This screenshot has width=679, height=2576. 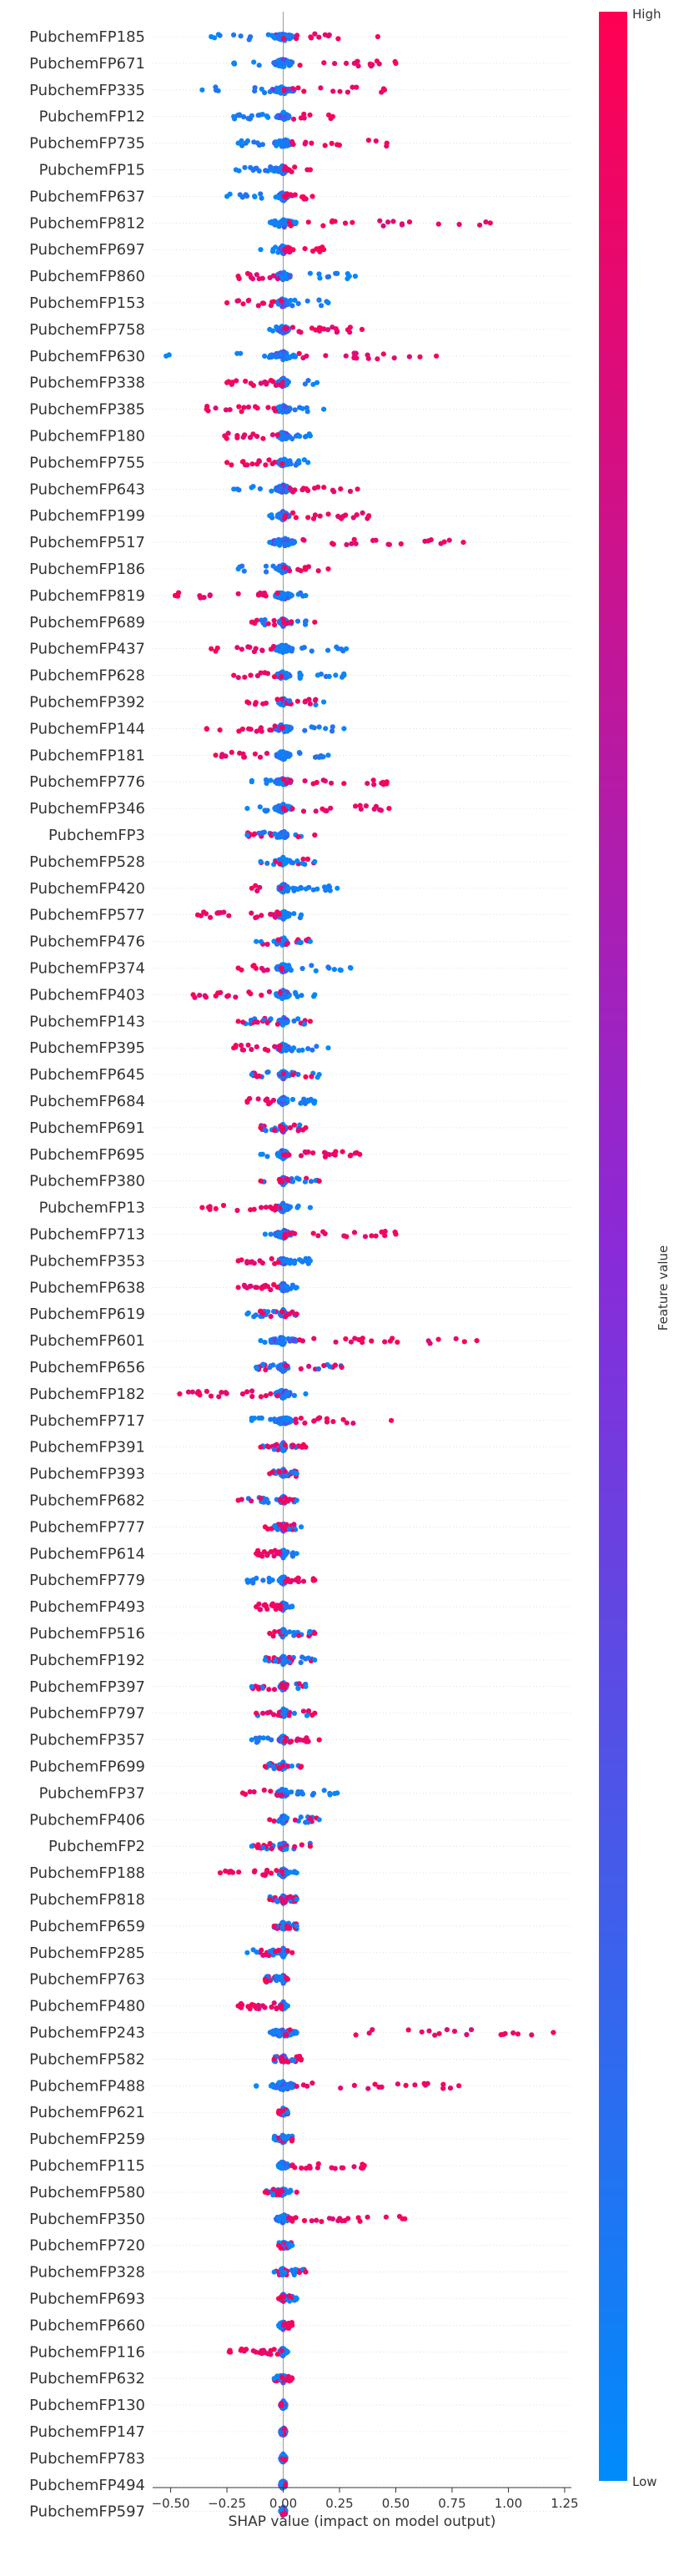 I want to click on feature-label: PubchemFP582, so click(x=87, y=2059).